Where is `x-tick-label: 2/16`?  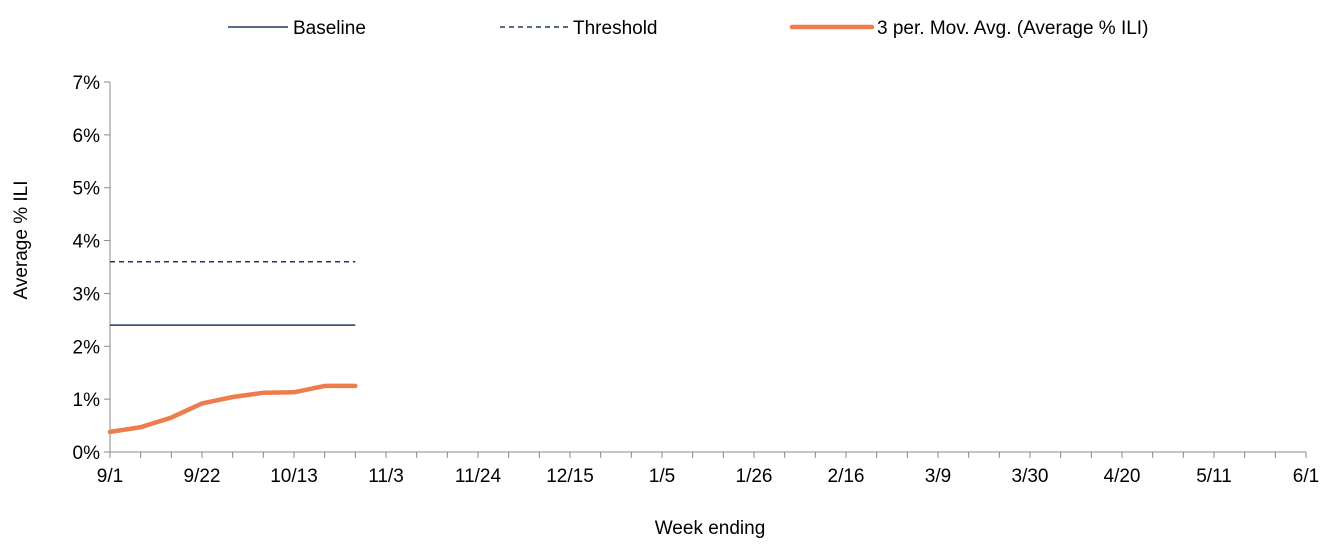
x-tick-label: 2/16 is located at coordinates (846, 476).